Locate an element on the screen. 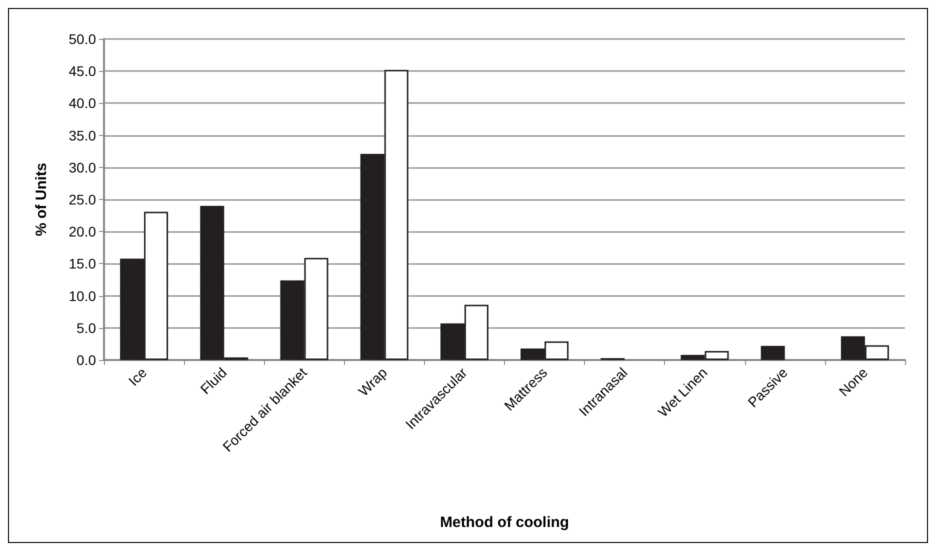 The height and width of the screenshot is (553, 938). x-axis-title: Method of cooling is located at coordinates (505, 522).